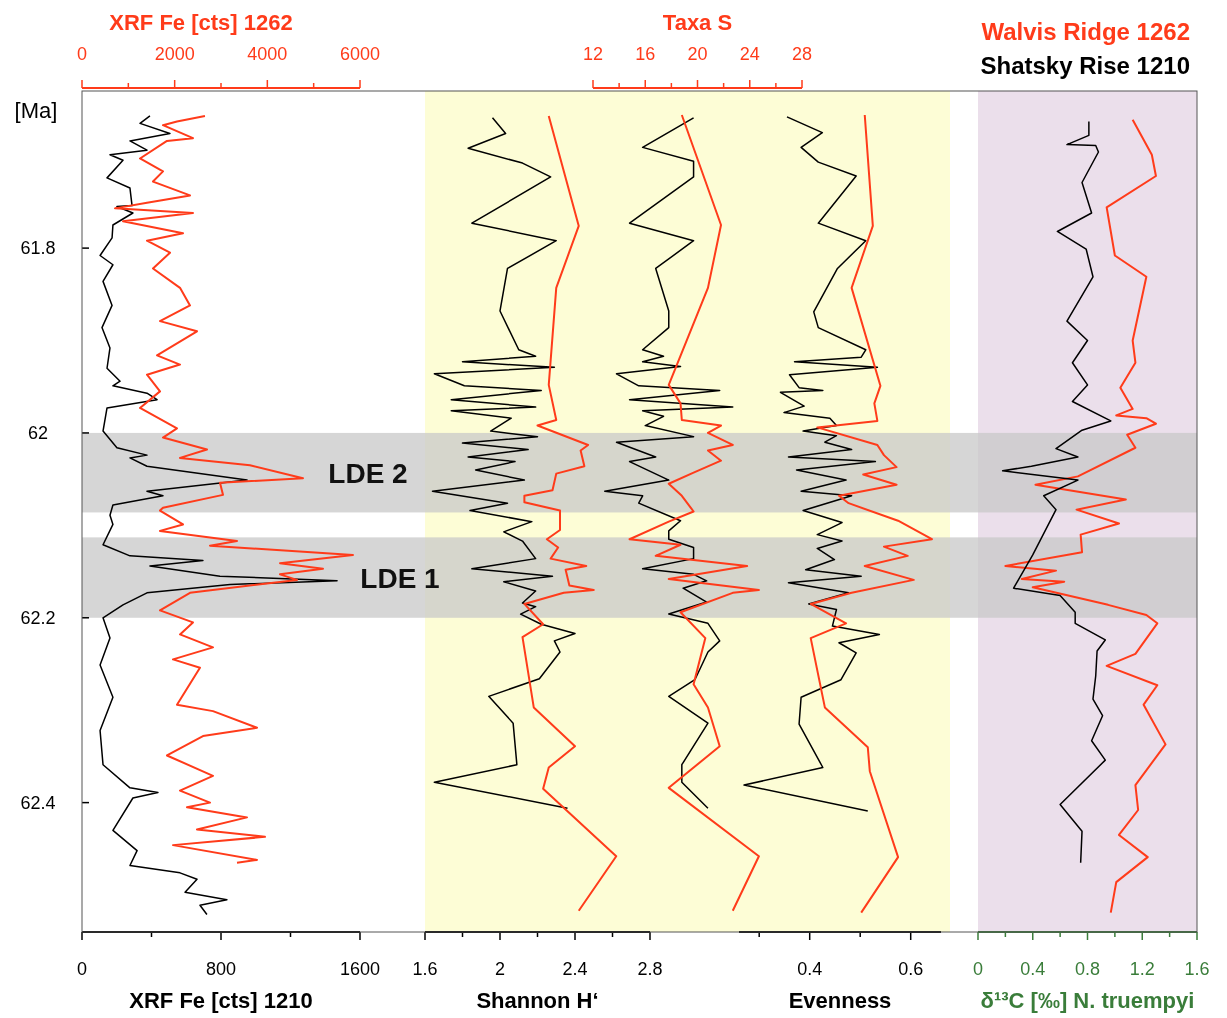 The image size is (1227, 1018). Describe the element at coordinates (840, 1000) in the screenshot. I see `x-axis-title: Evenness` at that location.